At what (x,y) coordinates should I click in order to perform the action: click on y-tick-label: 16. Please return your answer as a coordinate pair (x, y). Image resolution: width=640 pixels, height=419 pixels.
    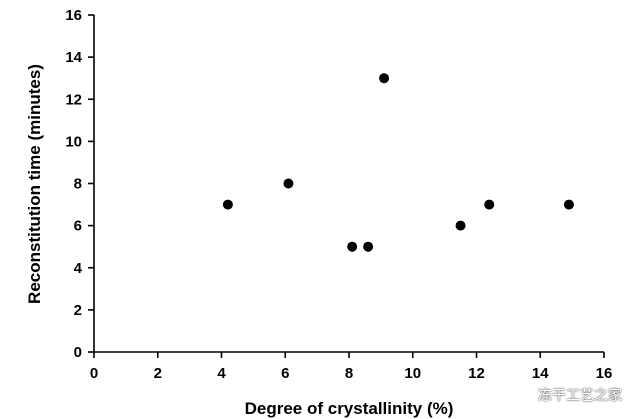
    Looking at the image, I should click on (73, 15).